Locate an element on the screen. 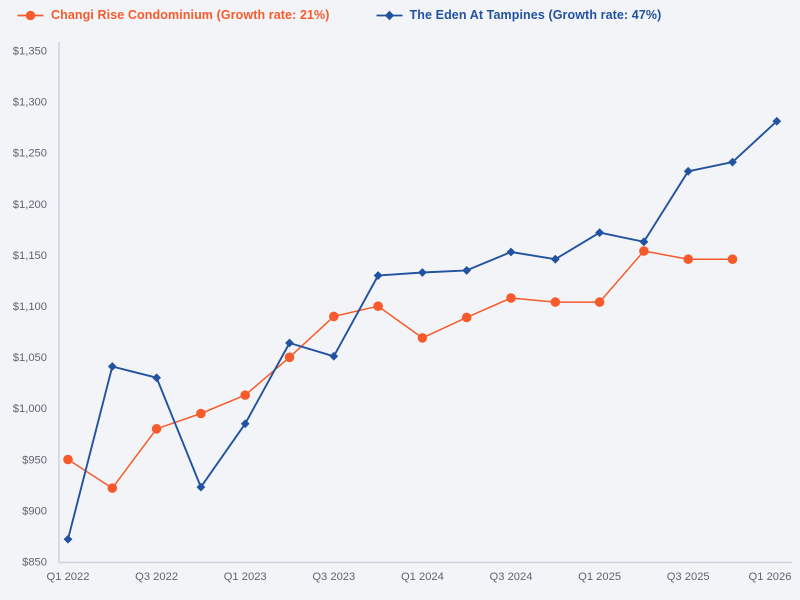 The image size is (800, 600). y-axis-tick-label: $900 is located at coordinates (34, 511).